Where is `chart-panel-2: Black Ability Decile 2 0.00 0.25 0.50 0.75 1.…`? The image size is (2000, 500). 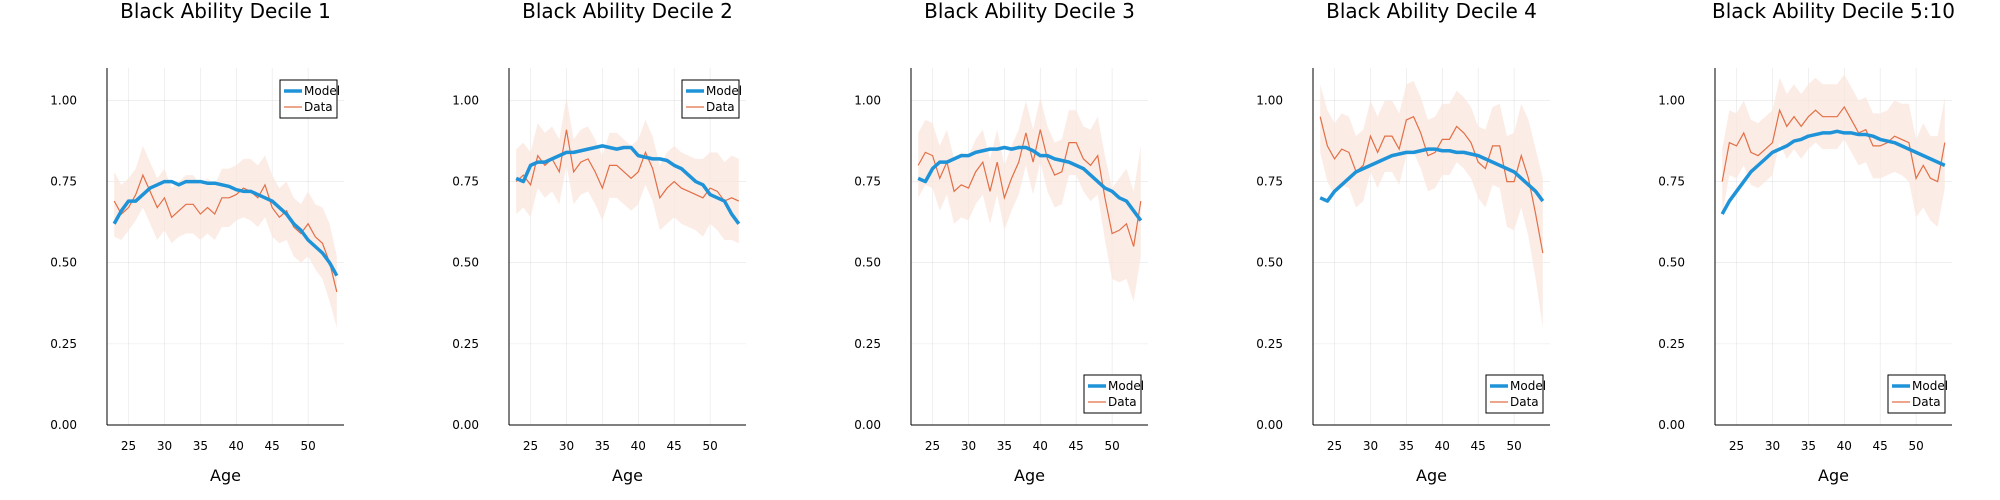
chart-panel-2: Black Ability Decile 2 0.00 0.25 0.50 0.75 1.… is located at coordinates (599, 242).